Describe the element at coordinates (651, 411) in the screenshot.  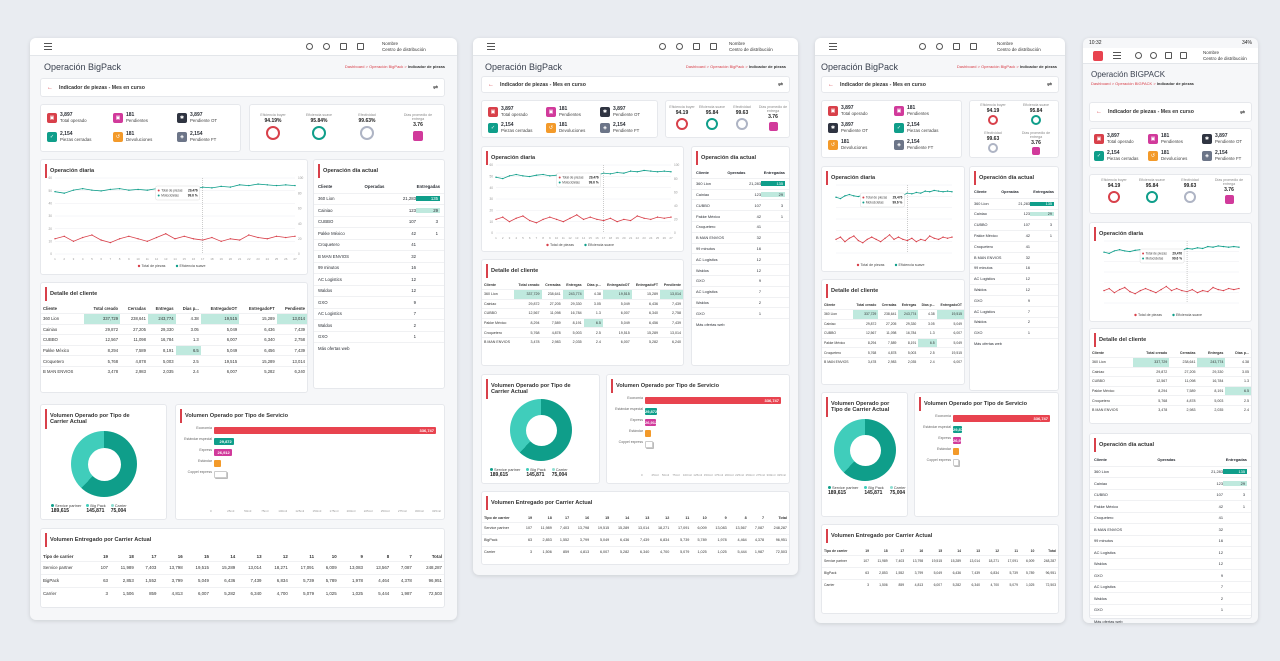
I see `service-bar: 29,872` at that location.